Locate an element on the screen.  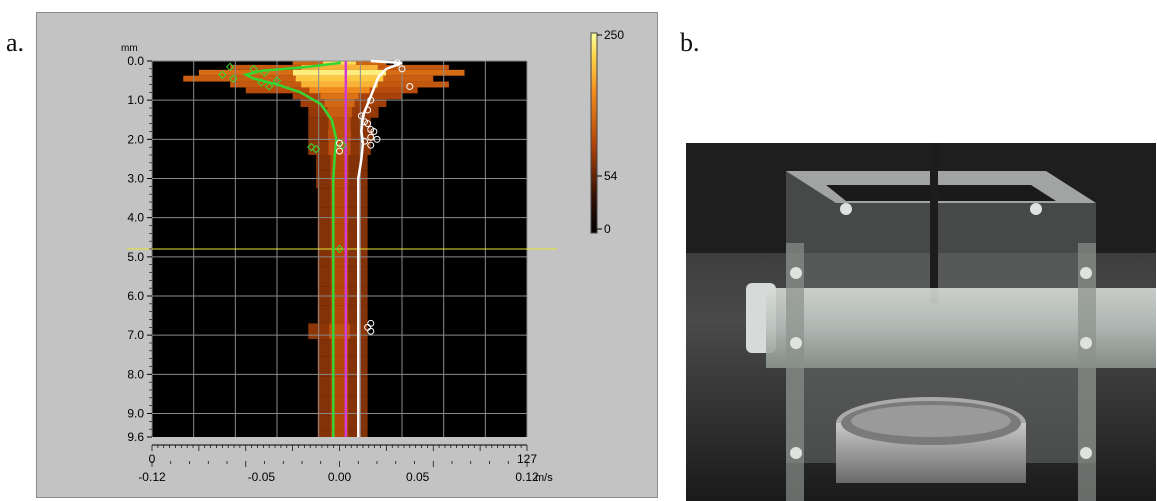
y-tick-label: 1.0 is located at coordinates (135, 100).